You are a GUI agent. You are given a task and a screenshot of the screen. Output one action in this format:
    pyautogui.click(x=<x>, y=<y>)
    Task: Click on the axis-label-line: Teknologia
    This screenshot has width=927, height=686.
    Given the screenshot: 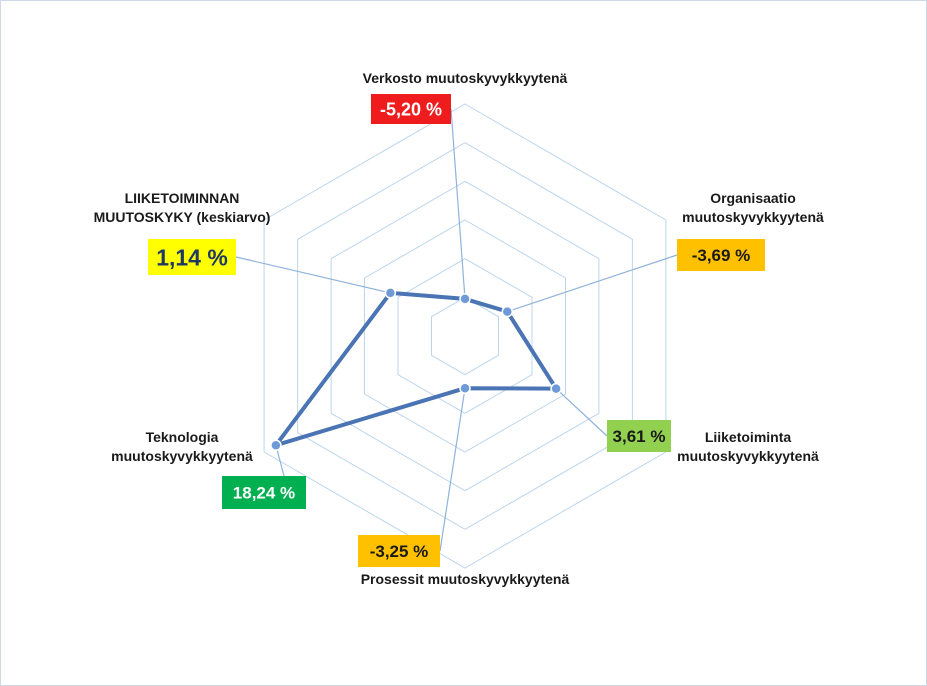 What is the action you would take?
    pyautogui.click(x=182, y=437)
    